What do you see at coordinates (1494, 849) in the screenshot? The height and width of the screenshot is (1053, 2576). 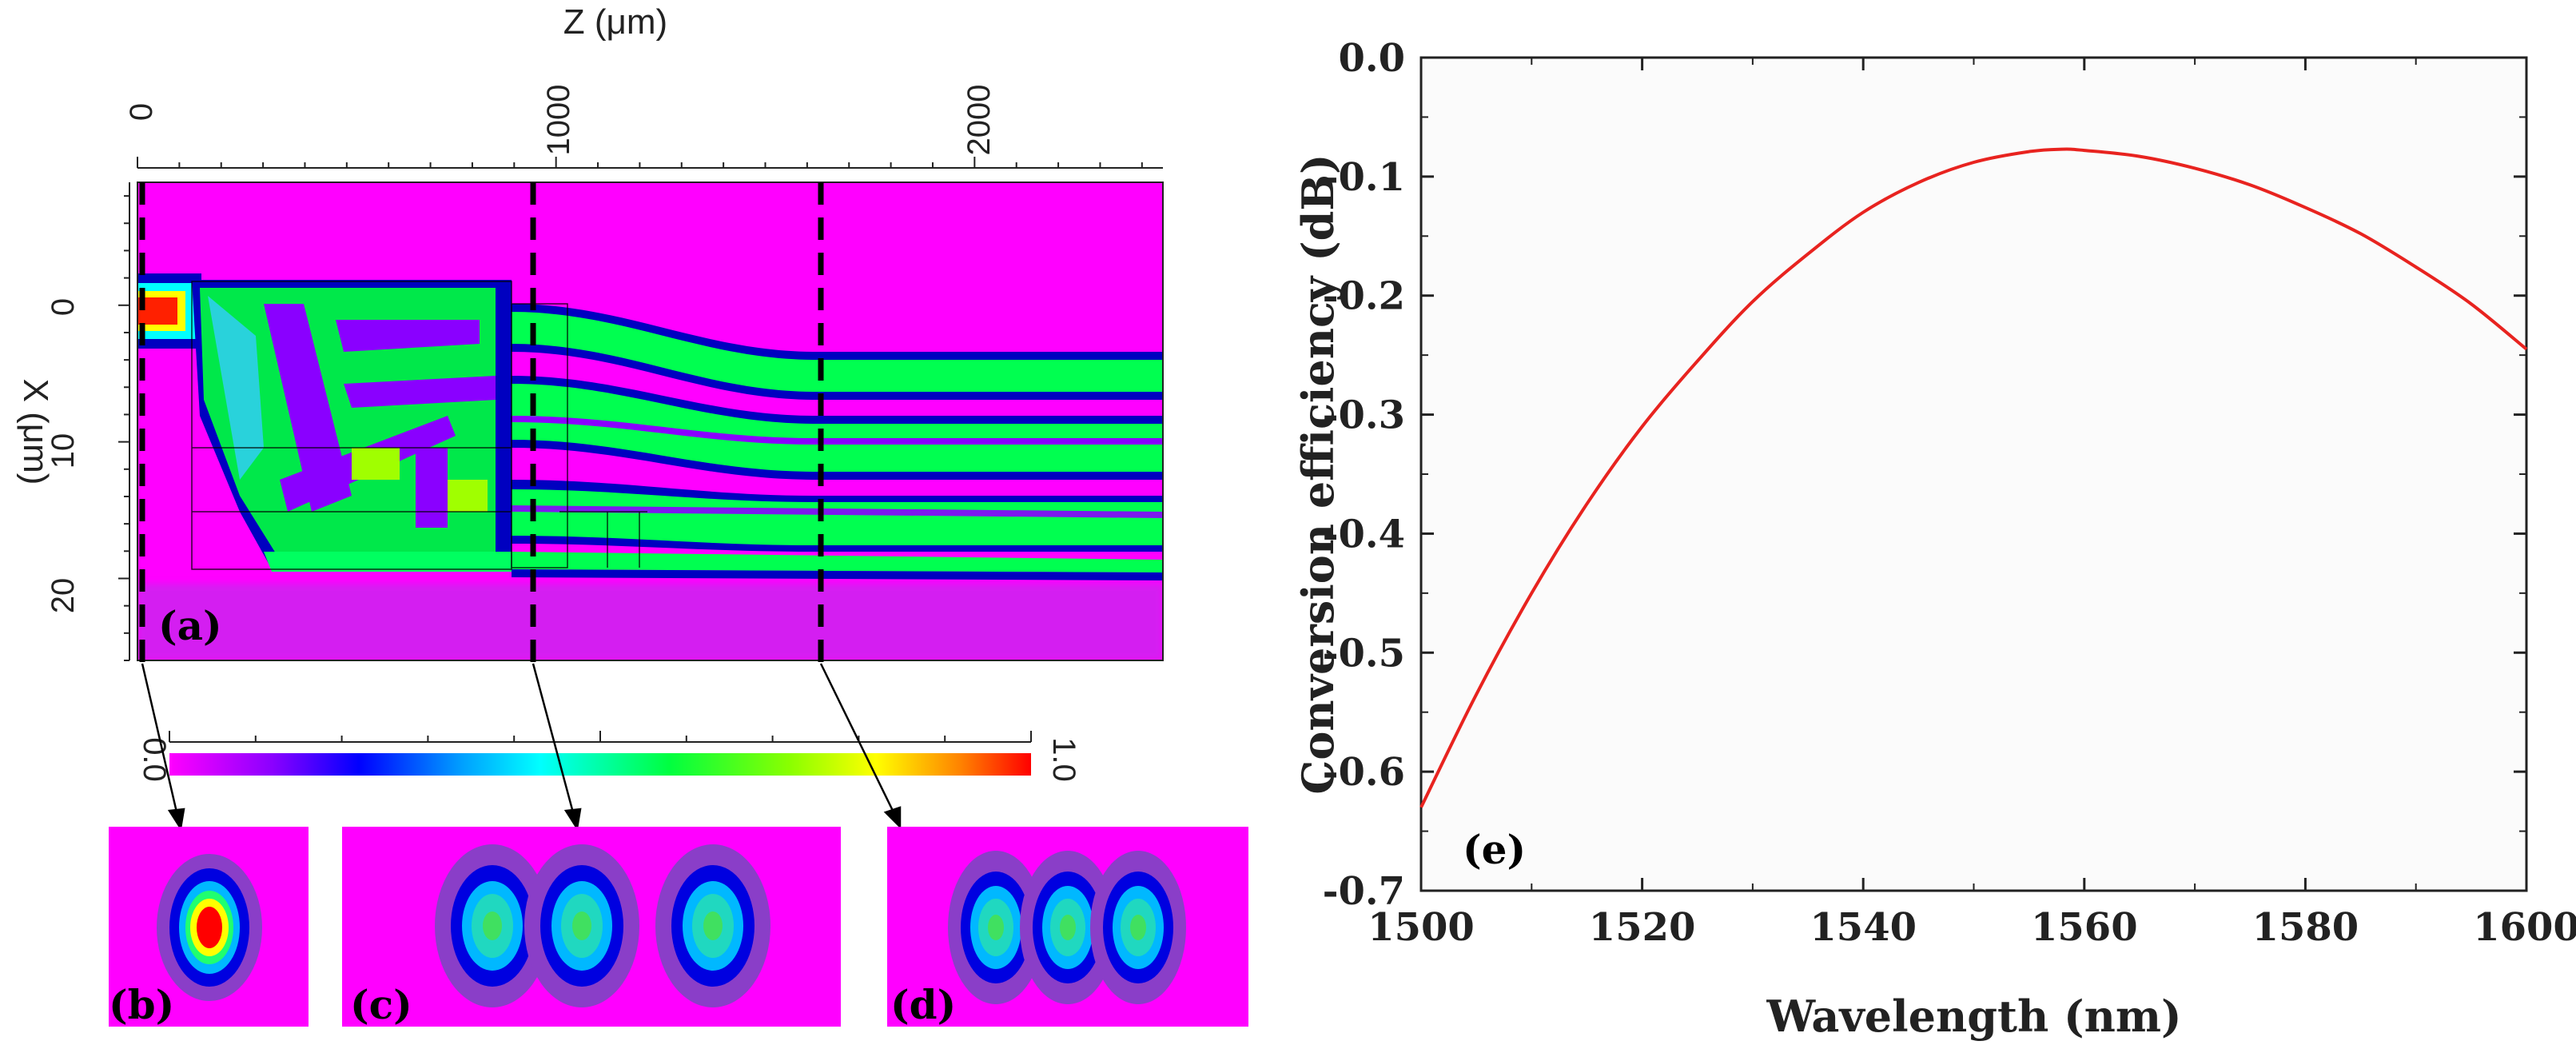 I see `panel-e-label: (e)` at bounding box center [1494, 849].